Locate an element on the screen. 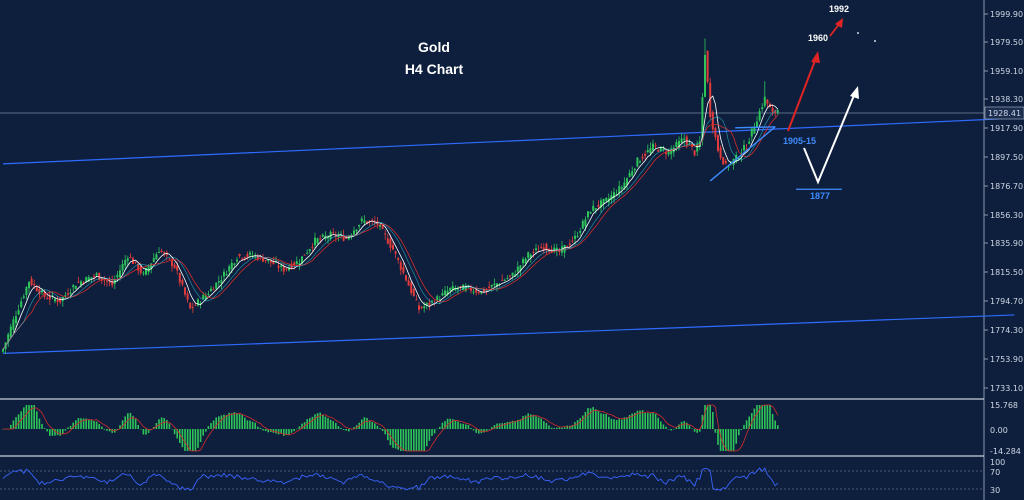 This screenshot has height=500, width=1024. macd-signal-line is located at coordinates (391, 428).